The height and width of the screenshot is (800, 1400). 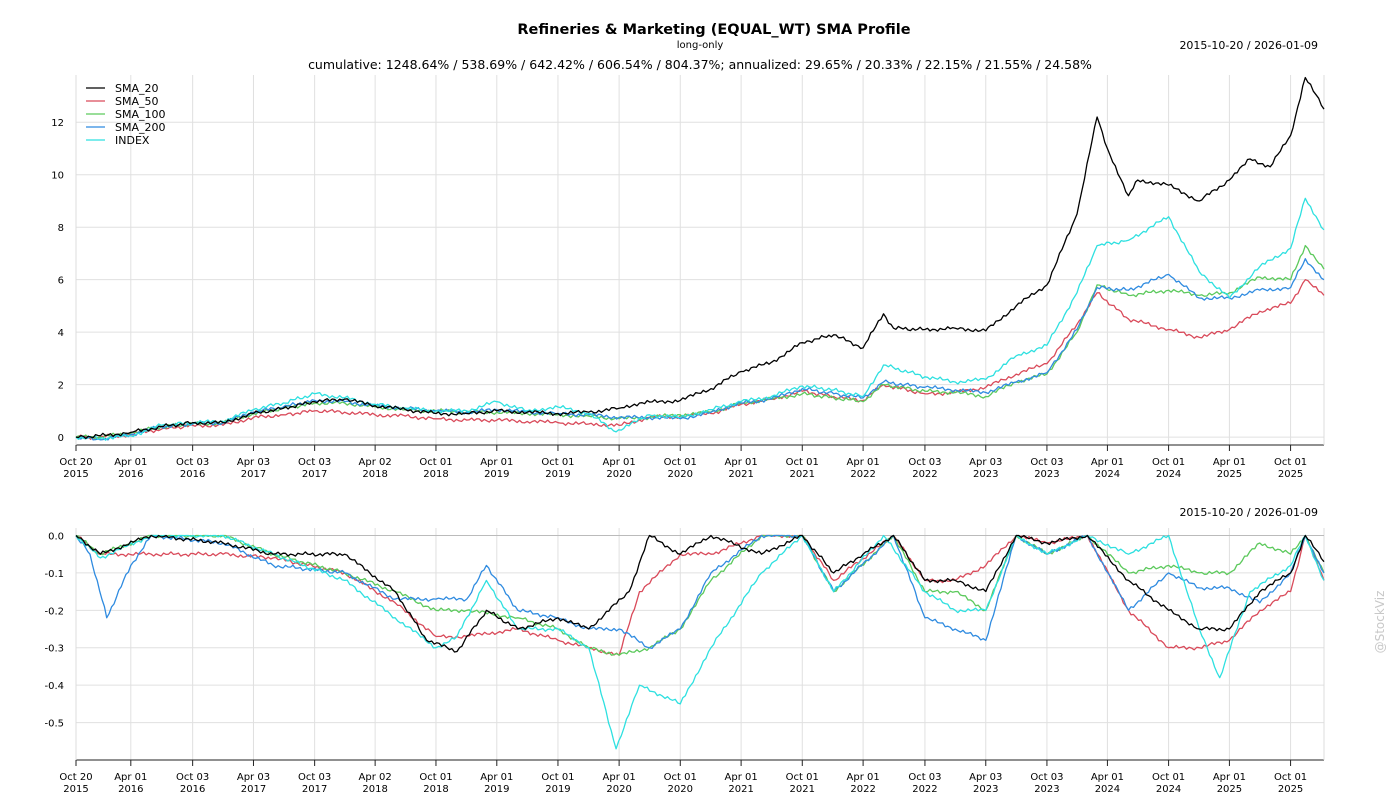 I want to click on legend-label: SMA_200, so click(x=140, y=127).